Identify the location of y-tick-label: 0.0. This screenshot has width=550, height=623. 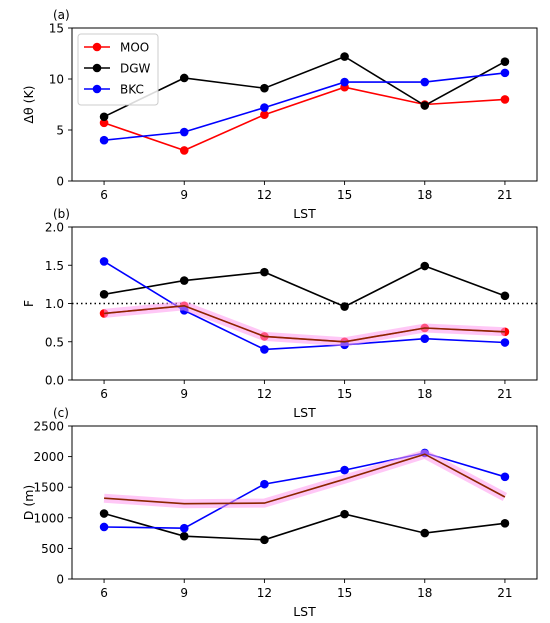
(54, 381).